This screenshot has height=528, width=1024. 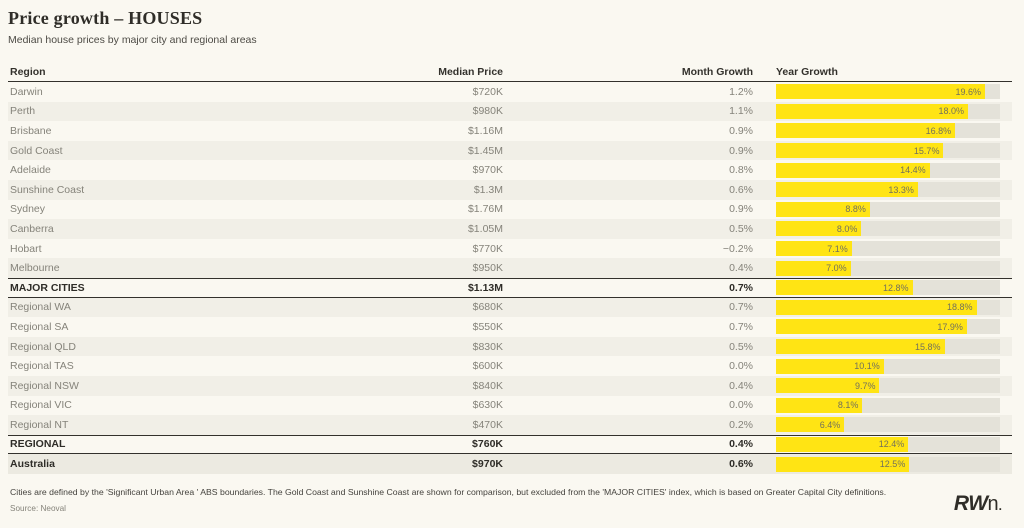 I want to click on year-growth-bar-label: 12.5%, so click(x=892, y=464).